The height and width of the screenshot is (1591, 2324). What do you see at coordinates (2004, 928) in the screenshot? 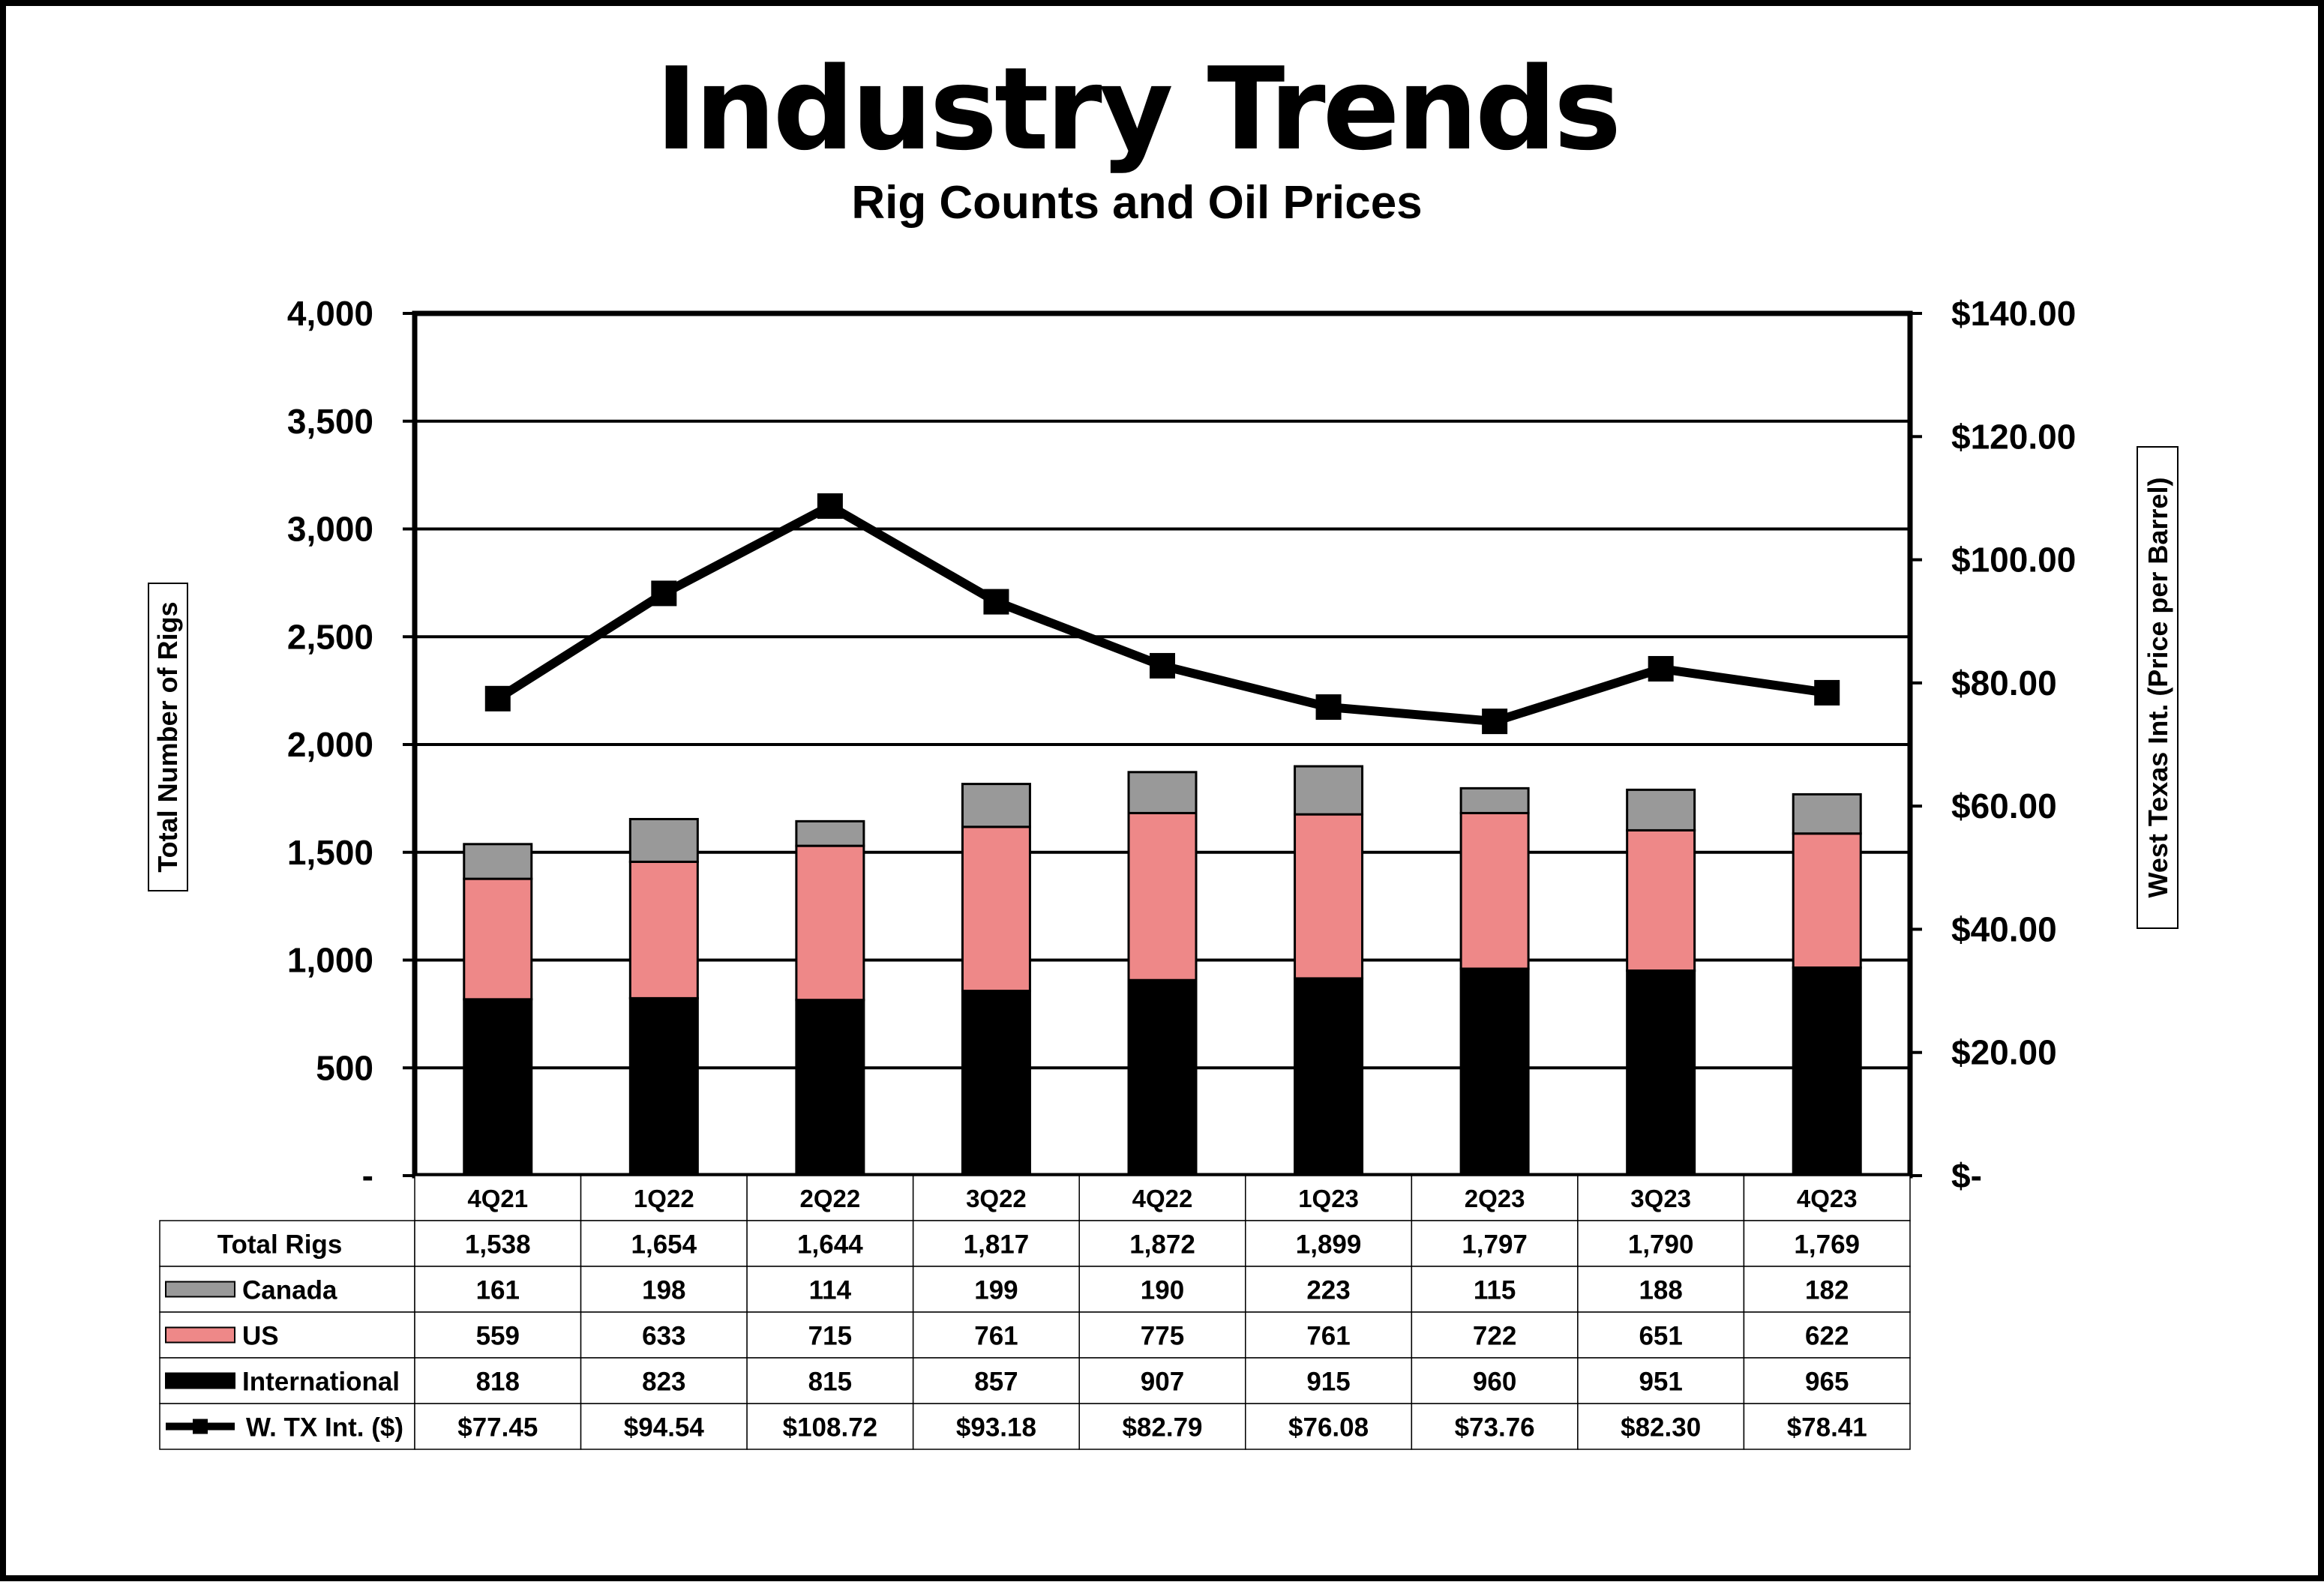
I see `right-tick-label: $40.00` at bounding box center [2004, 928].